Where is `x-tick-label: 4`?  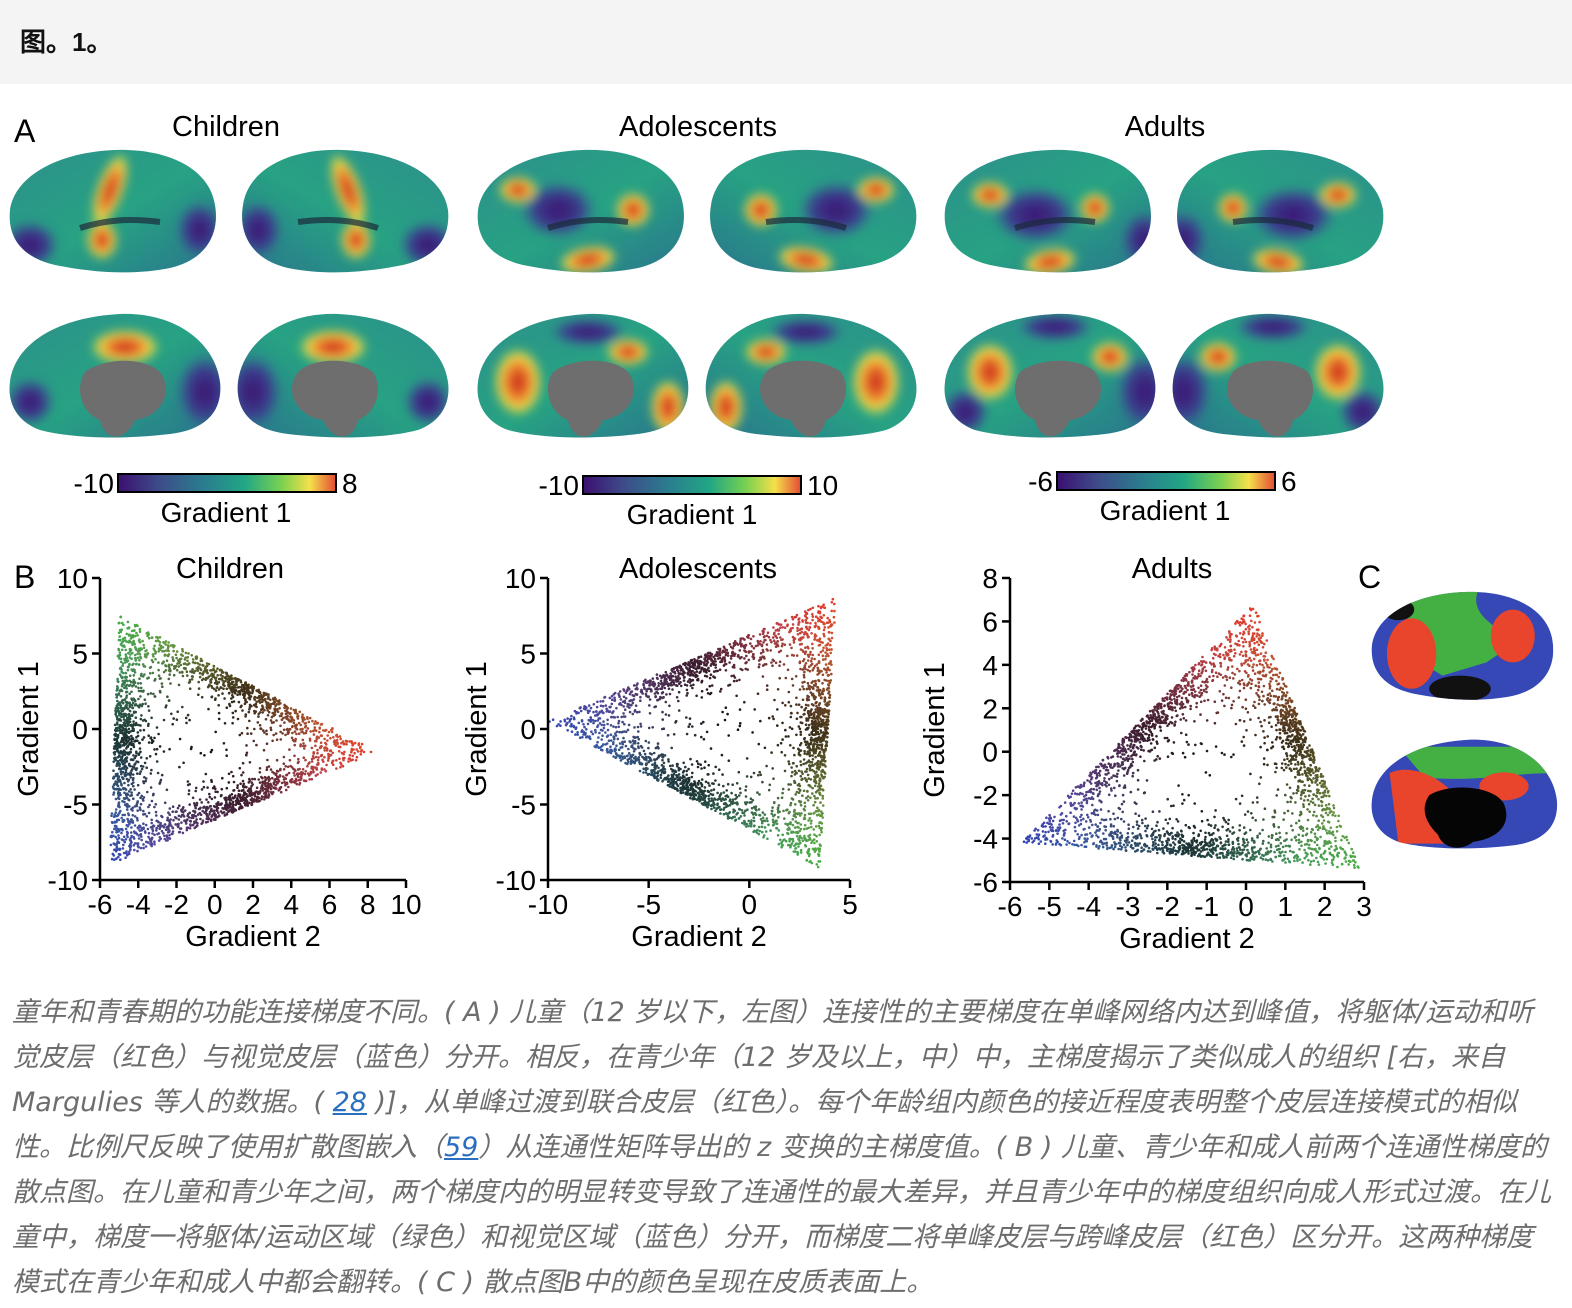 x-tick-label: 4 is located at coordinates (291, 904).